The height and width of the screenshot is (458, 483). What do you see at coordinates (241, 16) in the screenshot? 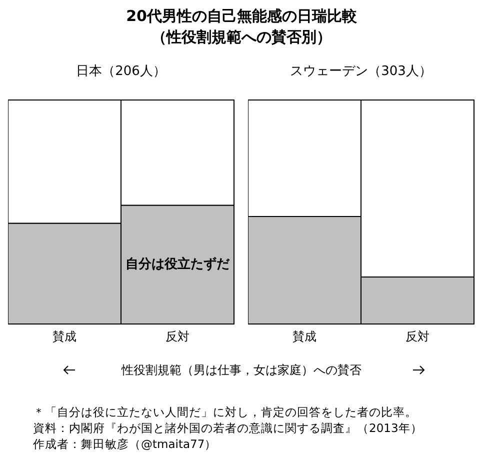
I see `text: 20代男性の自己無能感の日瑞比較` at bounding box center [241, 16].